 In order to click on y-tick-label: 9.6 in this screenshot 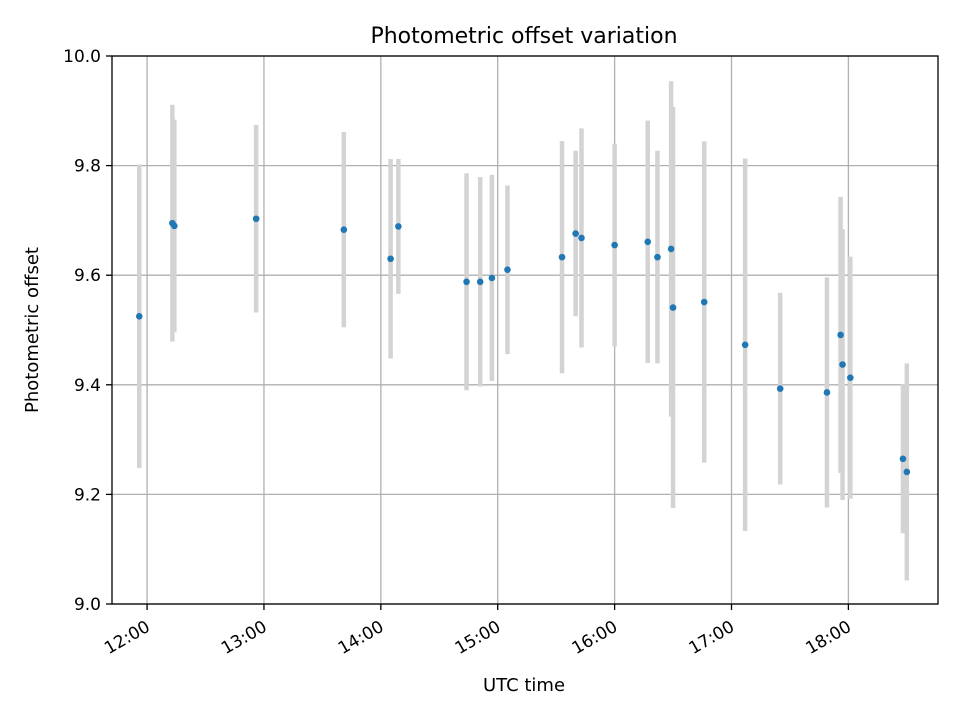, I will do `click(87, 276)`.